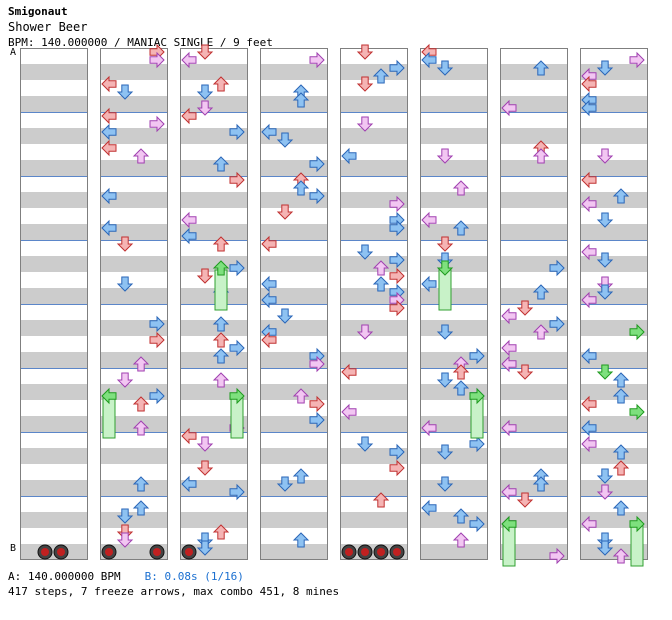 This screenshot has height=620, width=672. Describe the element at coordinates (194, 576) in the screenshot. I see `bpm-b-label: B: 0.08s (1/16)` at that location.